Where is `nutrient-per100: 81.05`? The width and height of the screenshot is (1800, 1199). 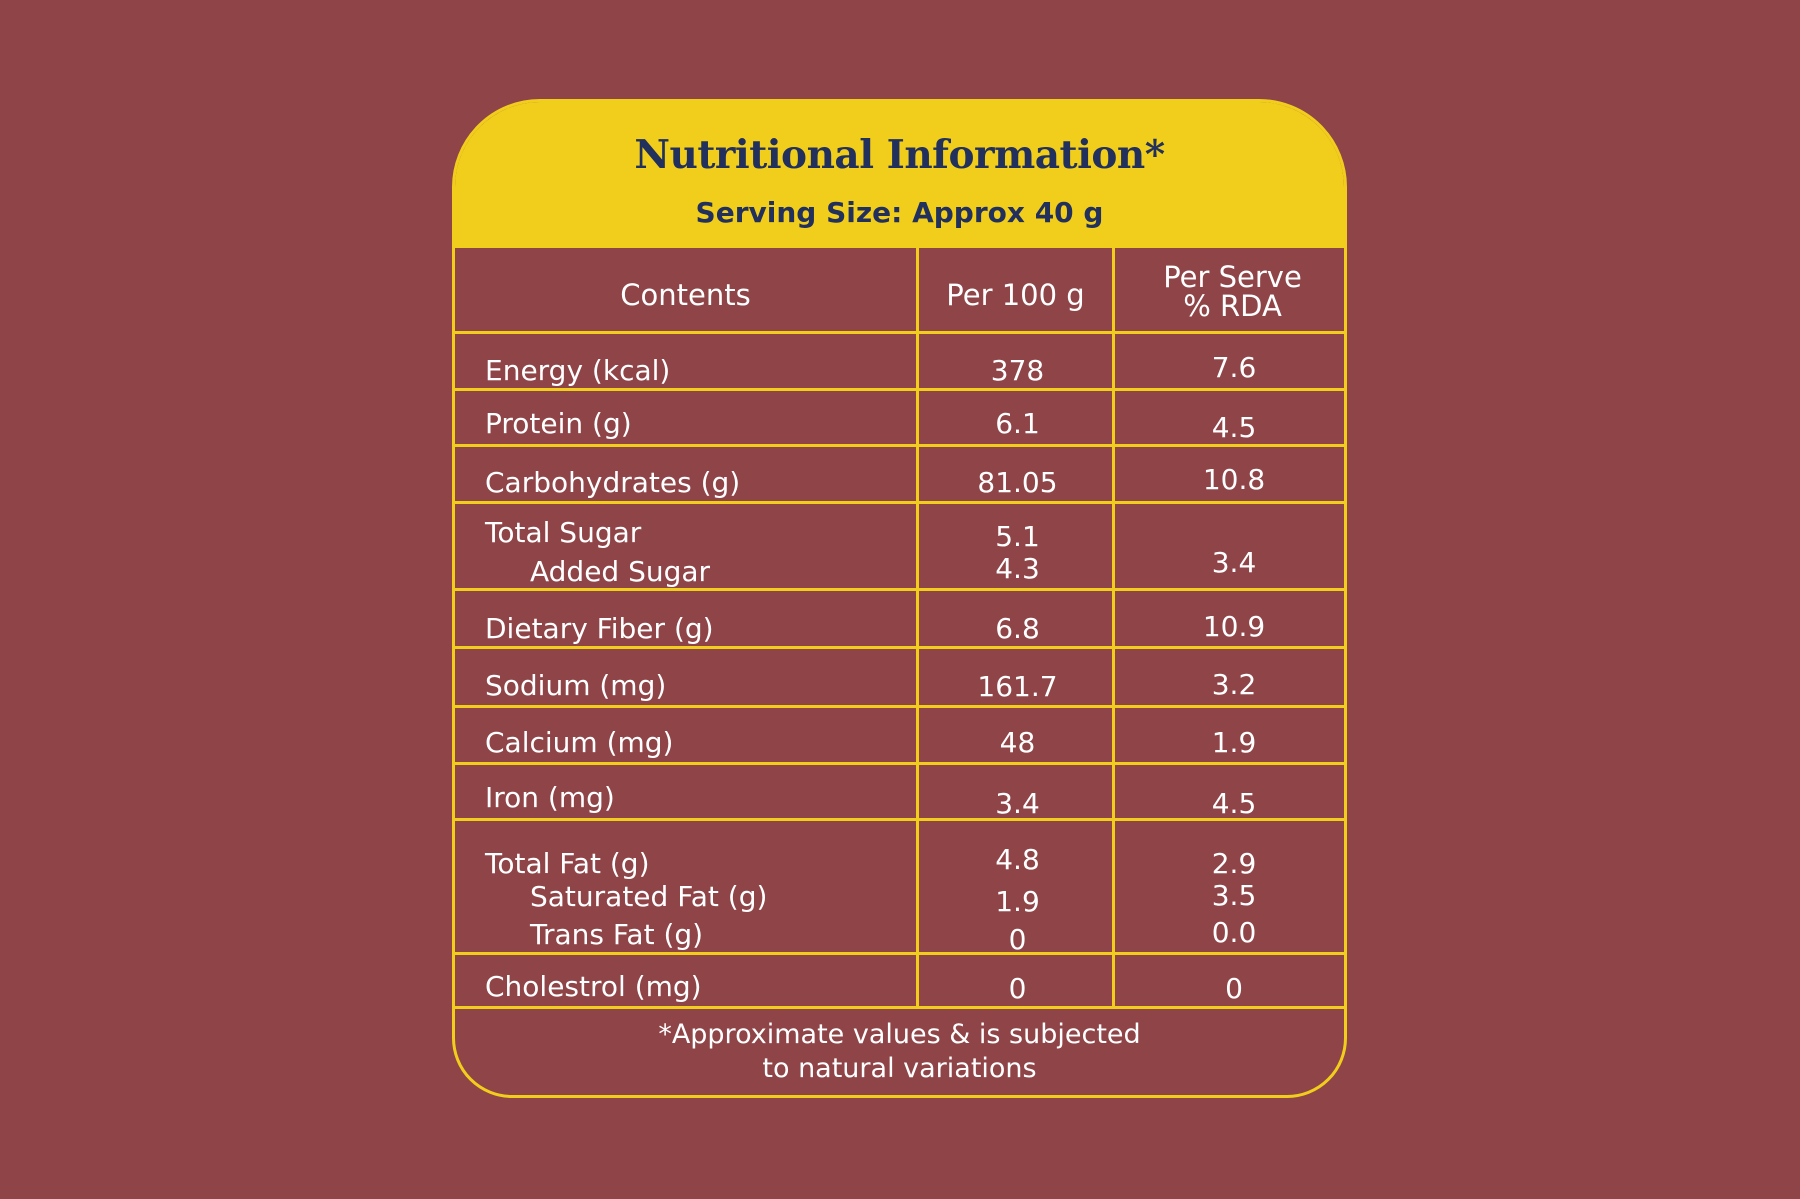 nutrient-per100: 81.05 is located at coordinates (1017, 482).